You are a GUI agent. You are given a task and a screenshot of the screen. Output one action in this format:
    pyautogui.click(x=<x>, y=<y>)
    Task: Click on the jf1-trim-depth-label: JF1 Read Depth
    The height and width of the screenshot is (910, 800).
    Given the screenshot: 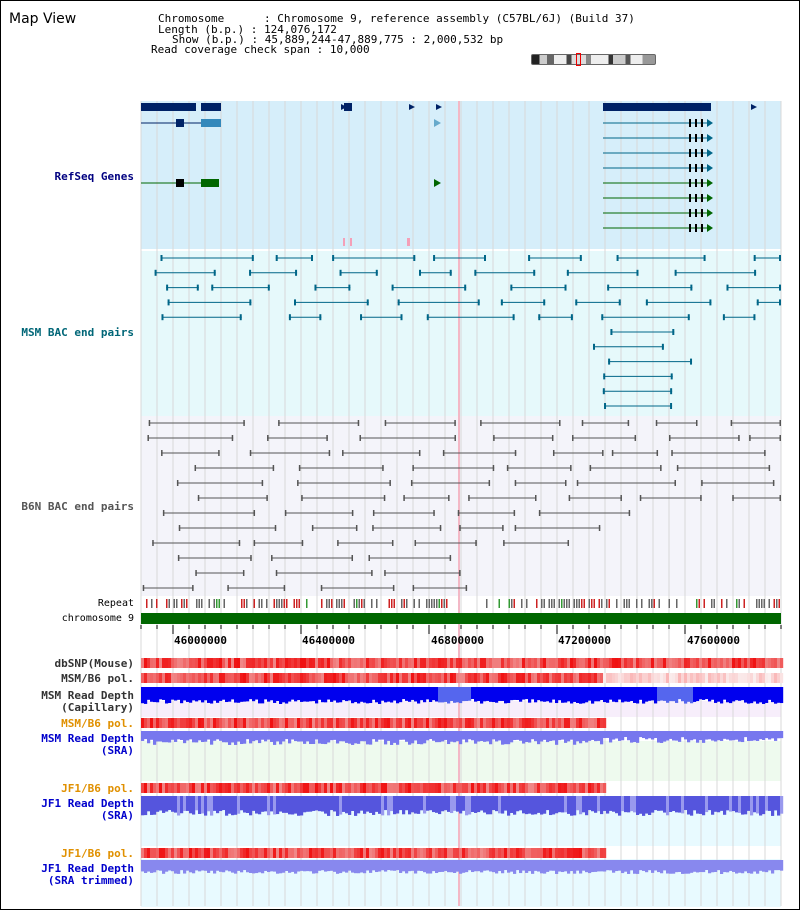 What is the action you would take?
    pyautogui.click(x=87, y=868)
    